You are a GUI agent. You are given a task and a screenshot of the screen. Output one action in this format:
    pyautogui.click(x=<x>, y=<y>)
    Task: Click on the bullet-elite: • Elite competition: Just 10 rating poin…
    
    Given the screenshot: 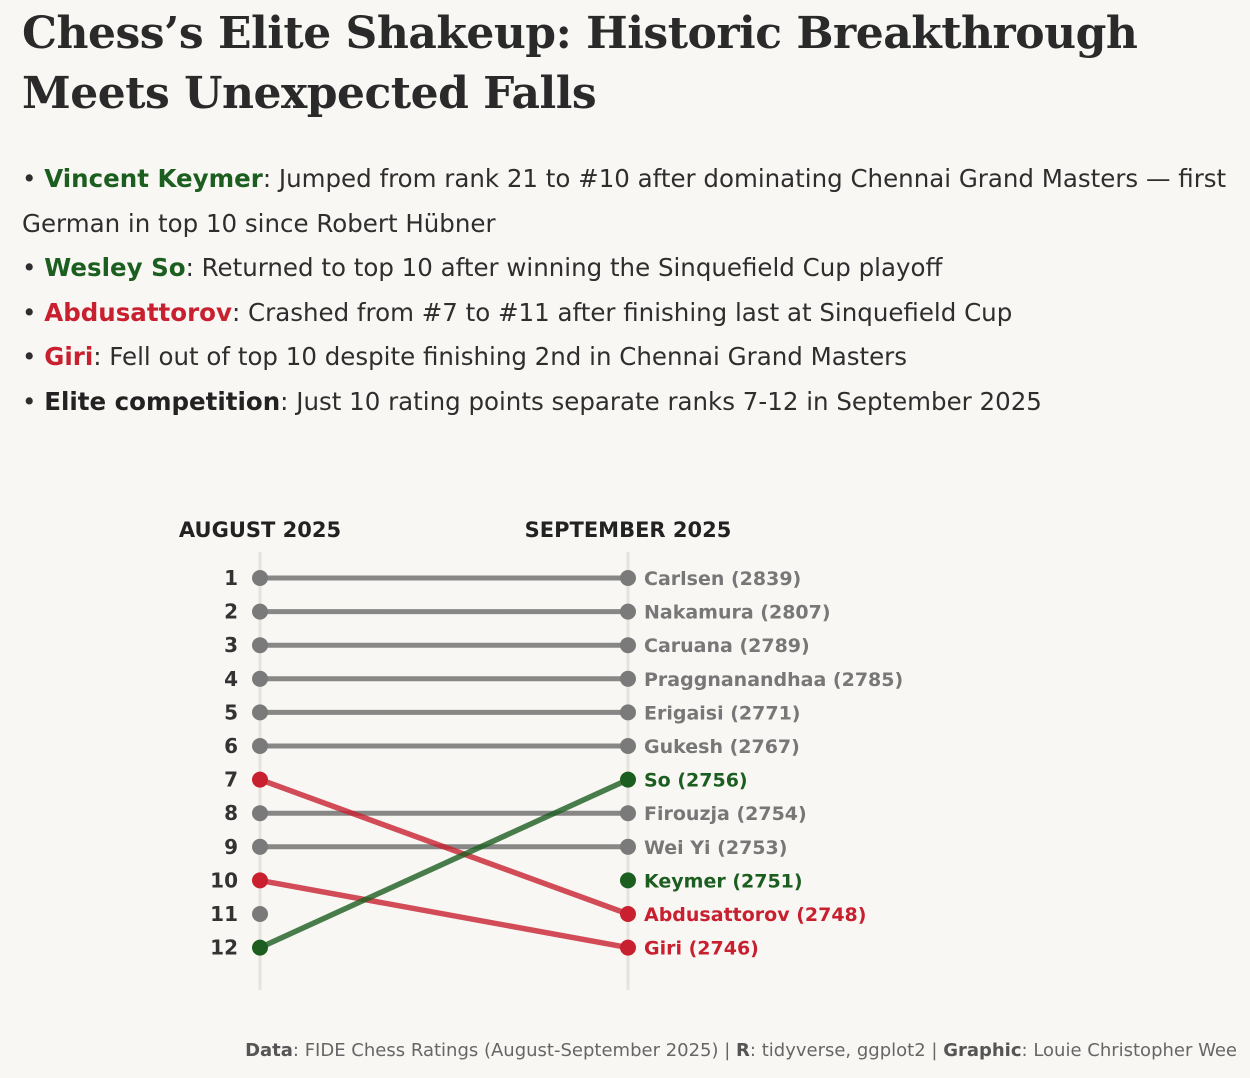 What is the action you would take?
    pyautogui.click(x=532, y=401)
    